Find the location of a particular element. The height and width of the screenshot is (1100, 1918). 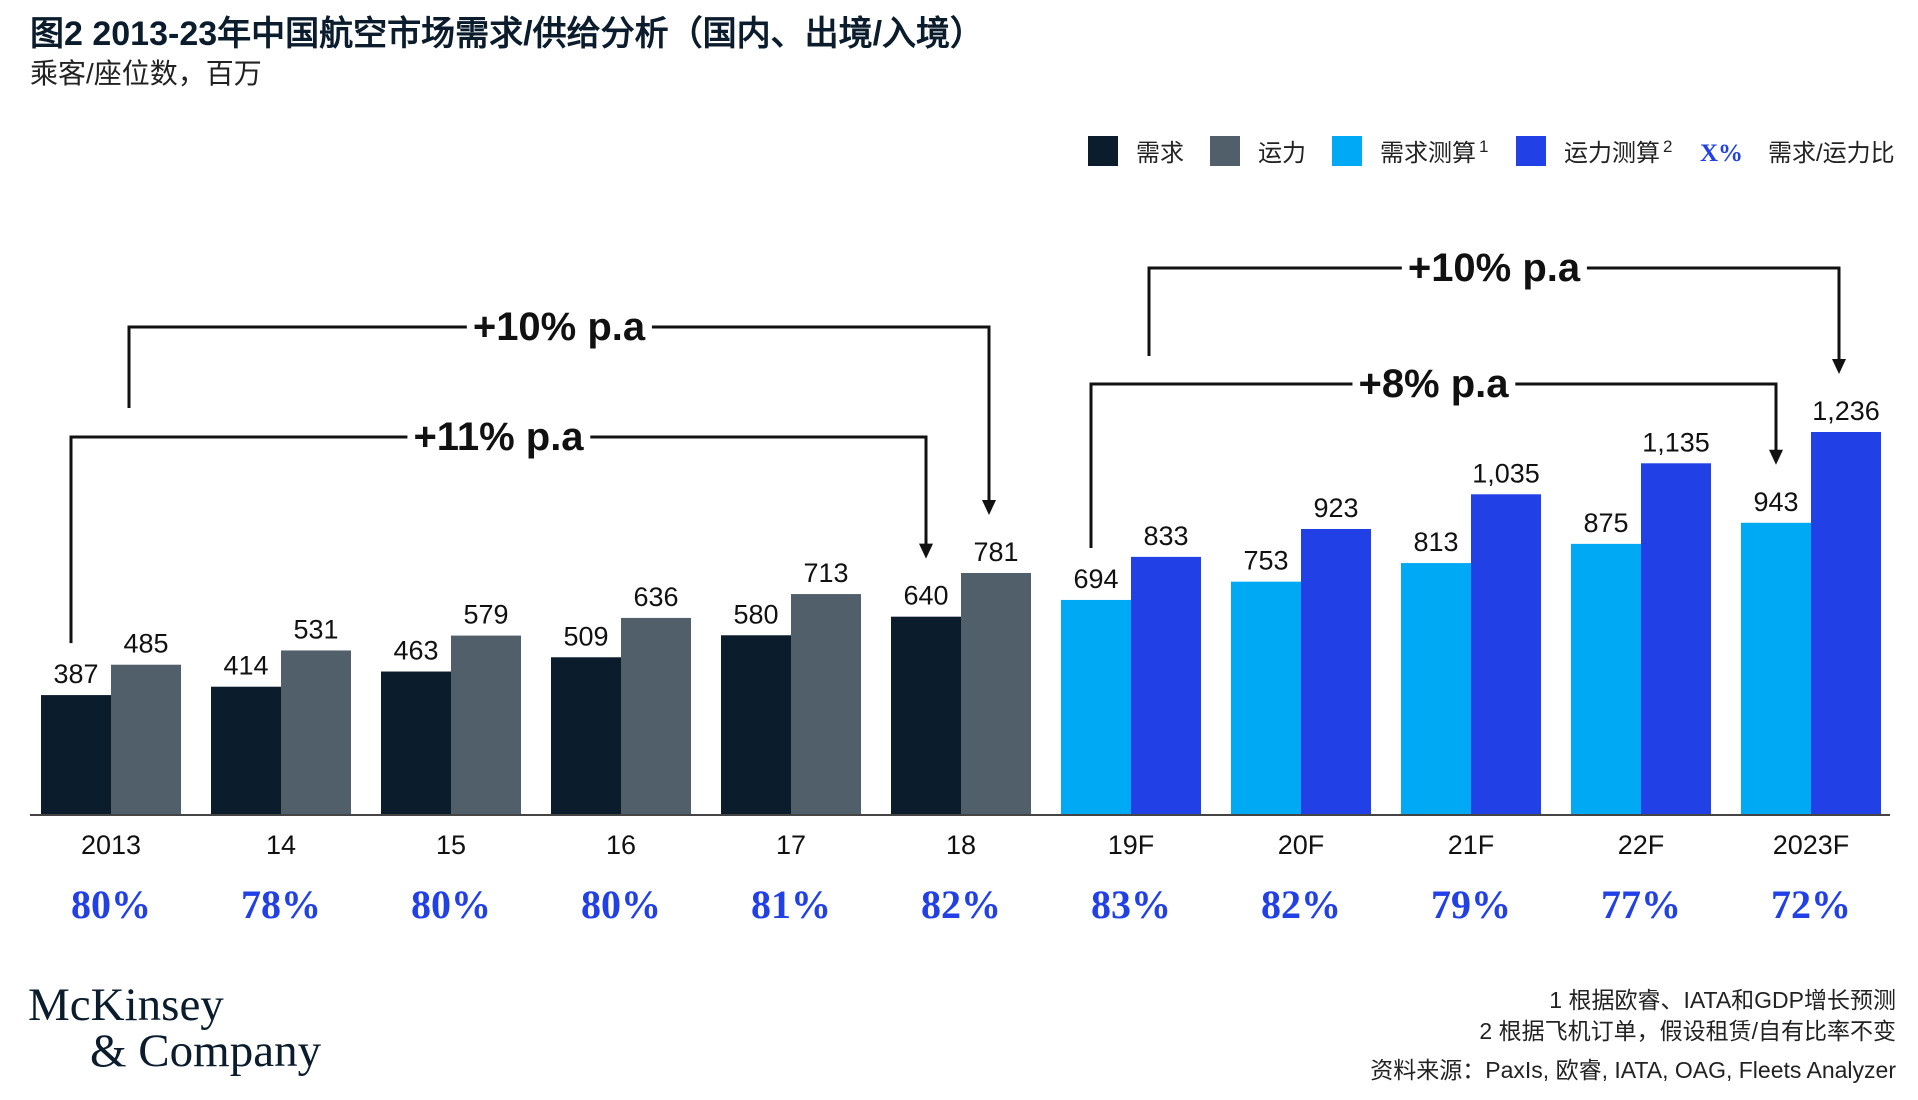

value-label-capacity: 781 is located at coordinates (995, 552).